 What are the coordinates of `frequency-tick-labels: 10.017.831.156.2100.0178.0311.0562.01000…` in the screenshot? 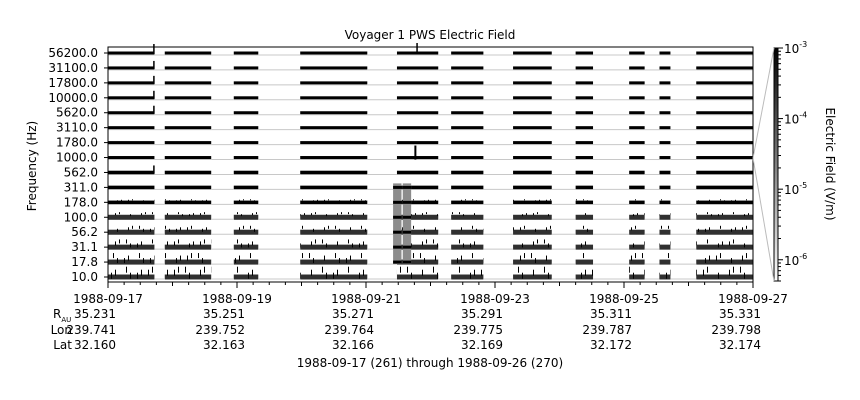 It's located at (78, 165).